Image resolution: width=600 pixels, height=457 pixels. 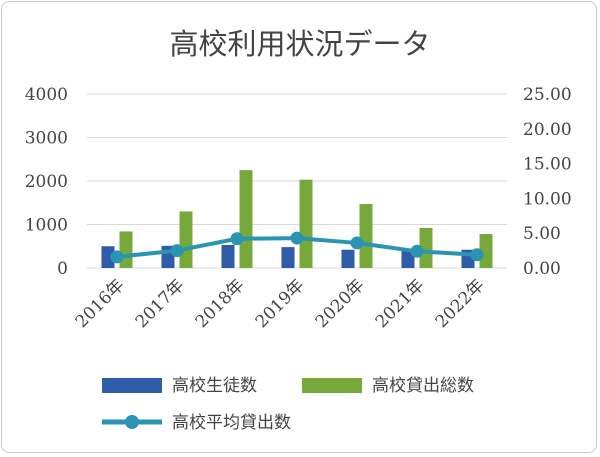 What do you see at coordinates (214, 386) in the screenshot?
I see `legend-label-students: 高校生徒数` at bounding box center [214, 386].